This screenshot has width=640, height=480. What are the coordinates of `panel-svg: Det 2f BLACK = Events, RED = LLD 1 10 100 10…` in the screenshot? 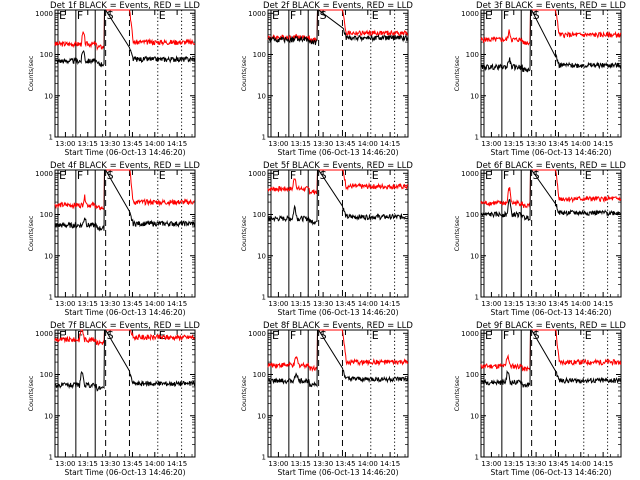 It's located at (326, 79).